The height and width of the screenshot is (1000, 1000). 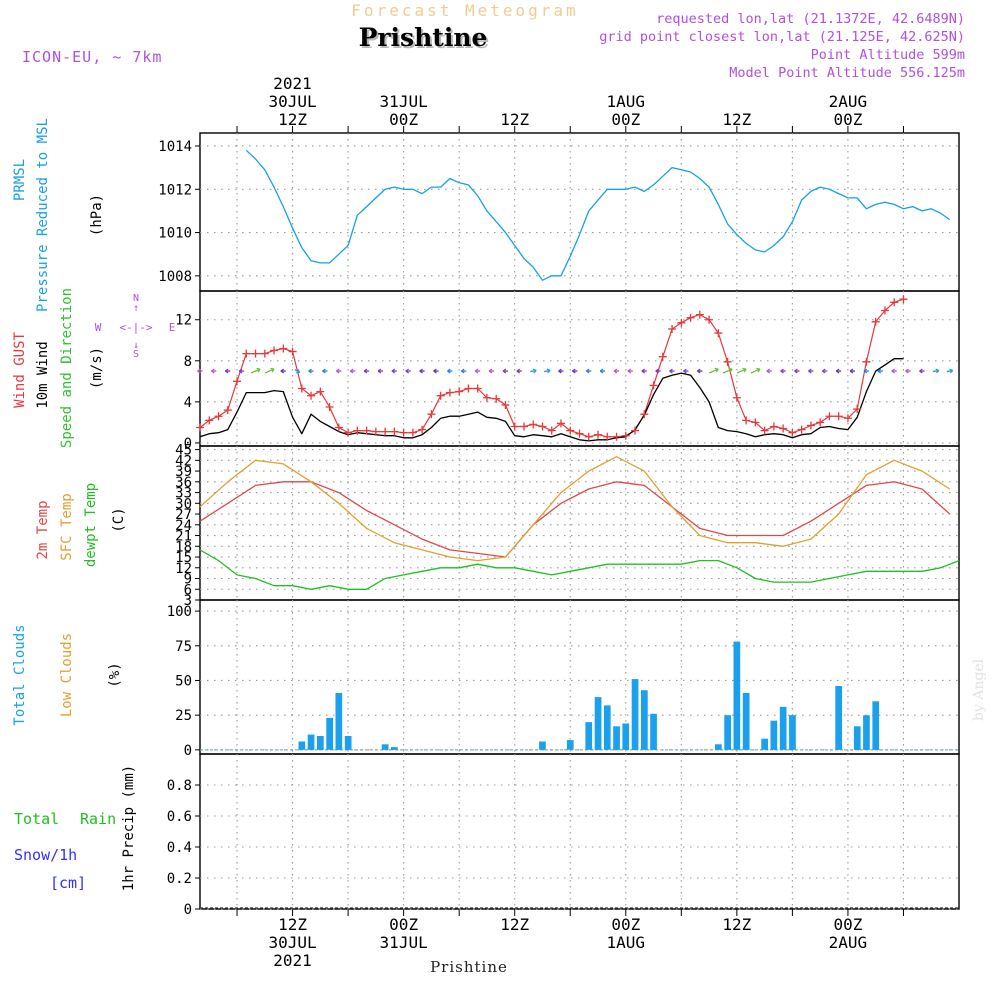 What do you see at coordinates (183, 716) in the screenshot?
I see `clouds-ytick-label: 25` at bounding box center [183, 716].